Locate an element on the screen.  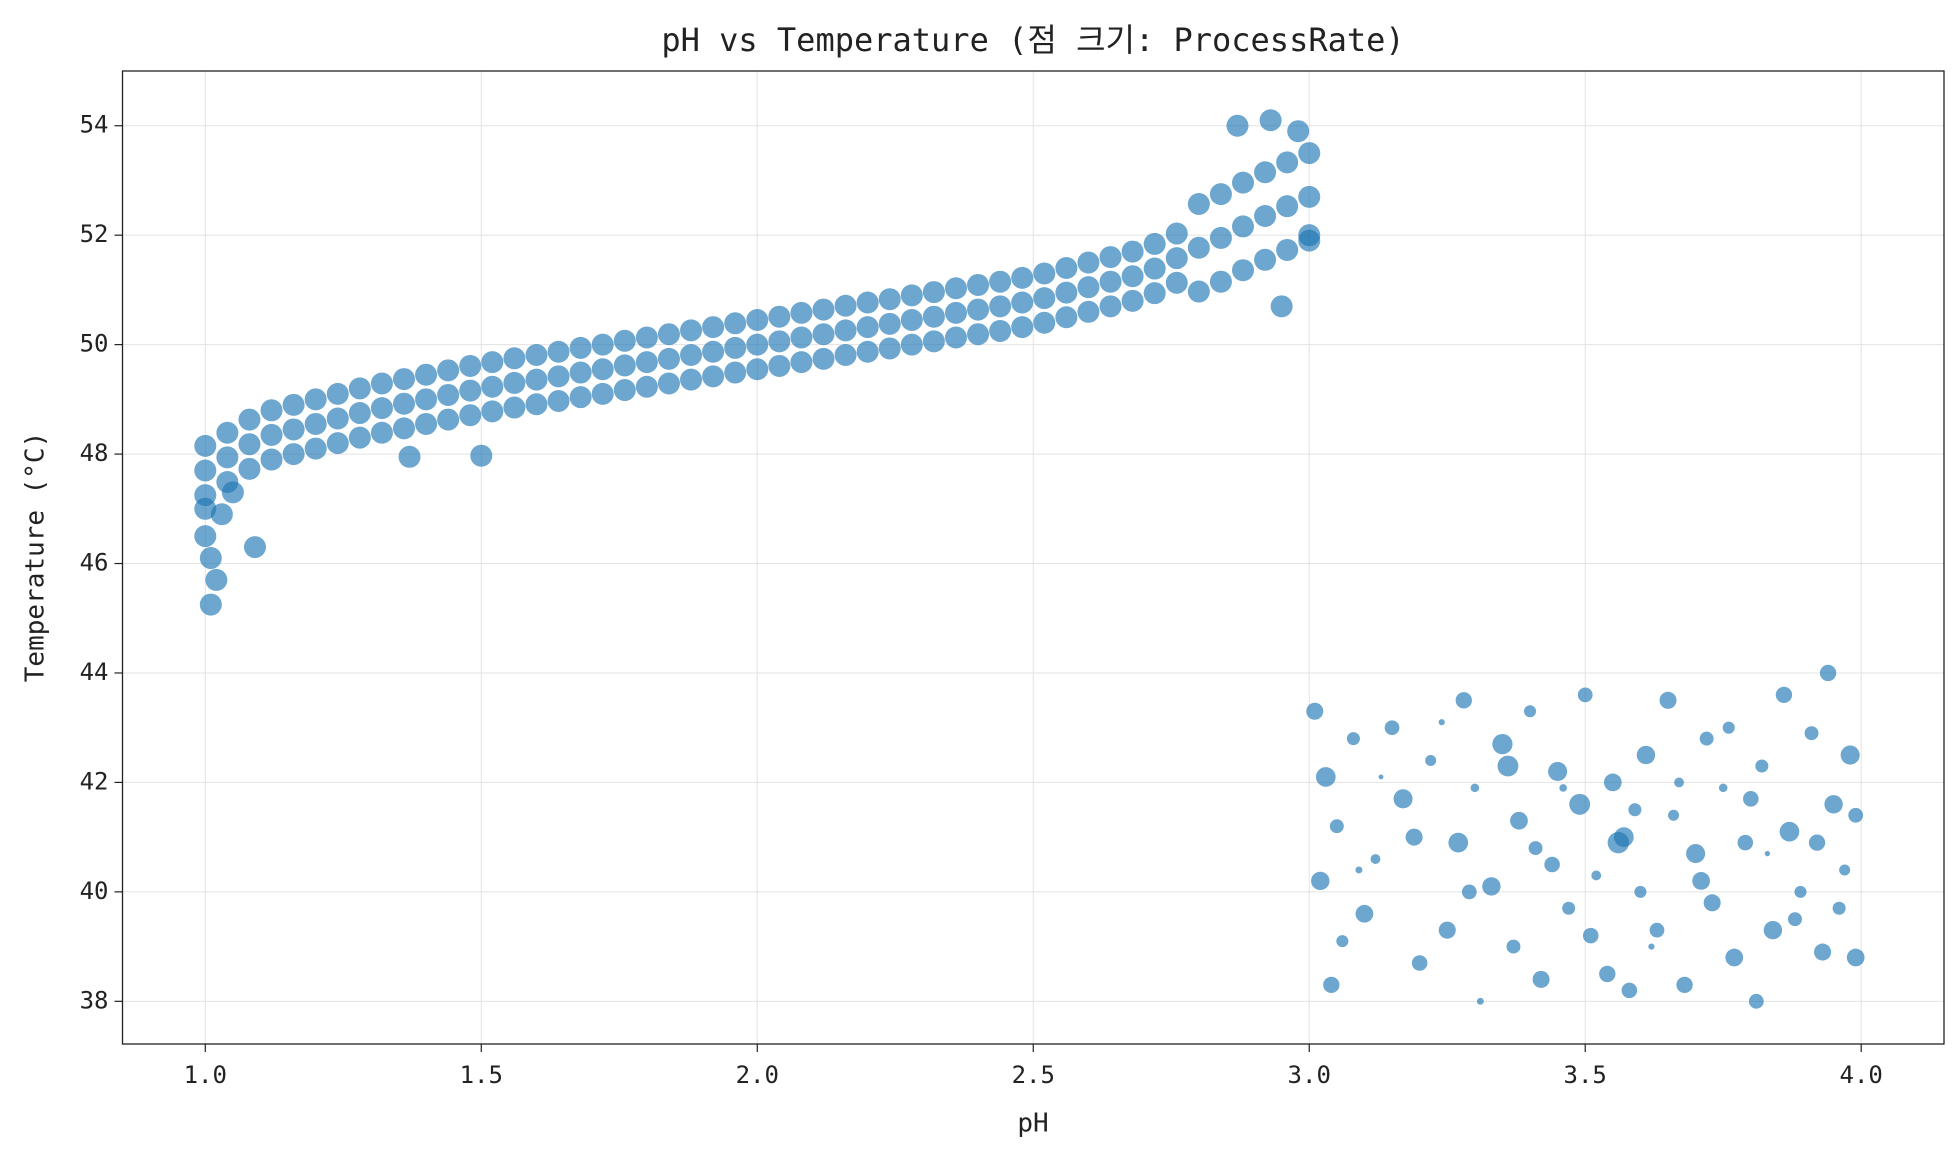
y-tick-label: 50 is located at coordinates (94, 344).